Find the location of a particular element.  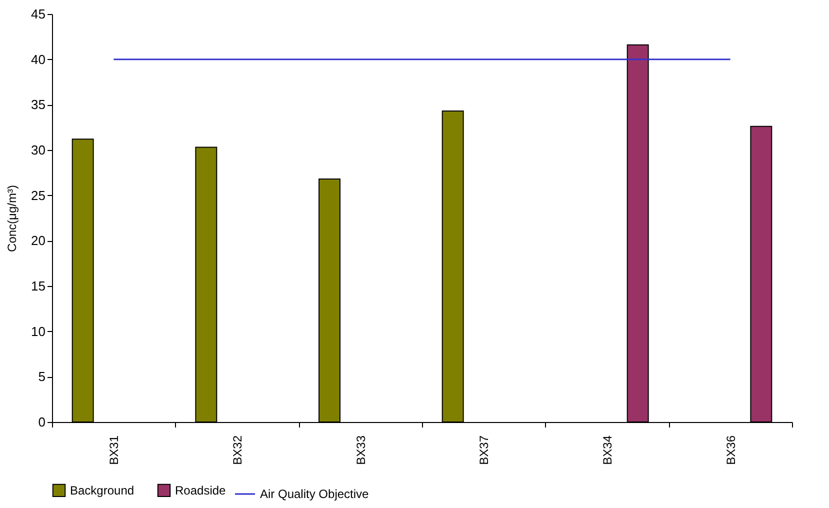

y-tick-label: 15 is located at coordinates (38, 286).